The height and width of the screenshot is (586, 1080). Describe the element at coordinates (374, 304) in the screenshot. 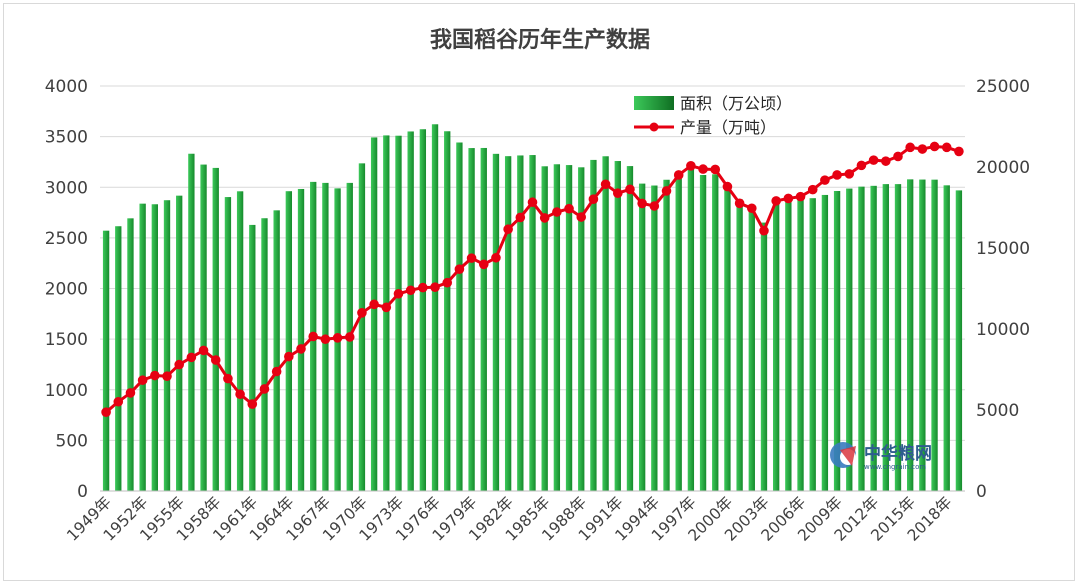

I see `point-production-1971年` at that location.